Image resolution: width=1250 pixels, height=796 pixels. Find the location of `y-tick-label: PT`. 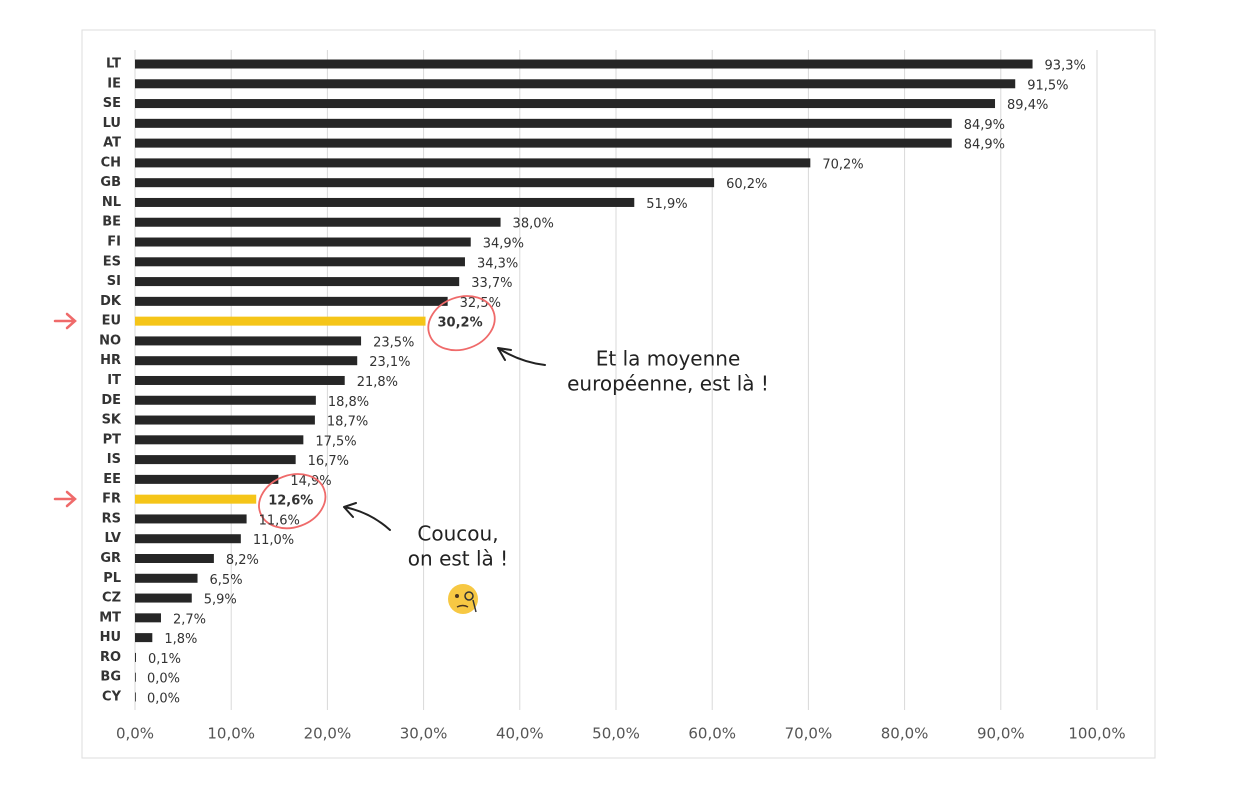

y-tick-label: PT is located at coordinates (112, 439).